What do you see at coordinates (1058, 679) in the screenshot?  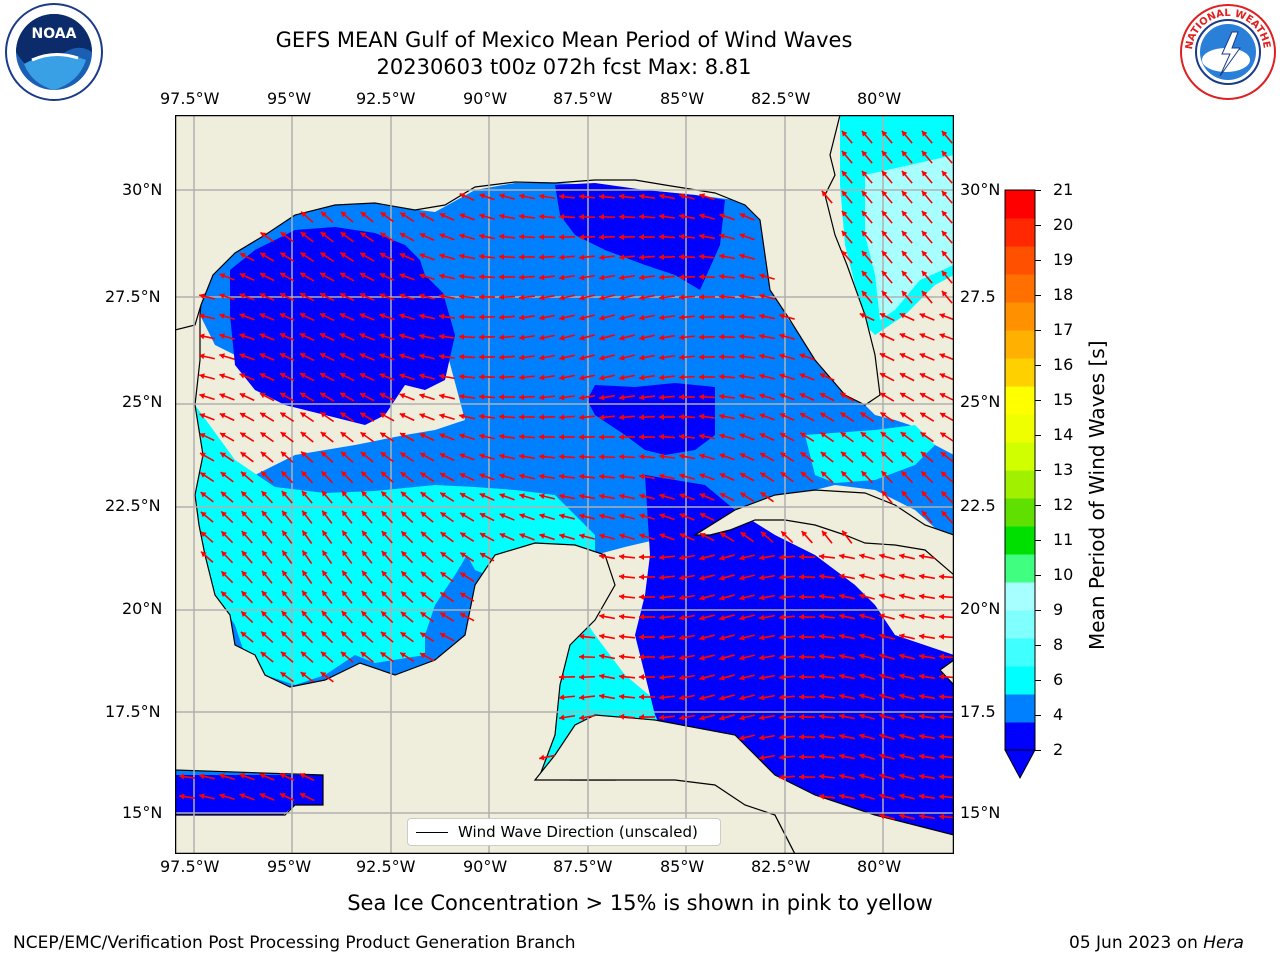 I see `colorbar-tick-label: 6` at bounding box center [1058, 679].